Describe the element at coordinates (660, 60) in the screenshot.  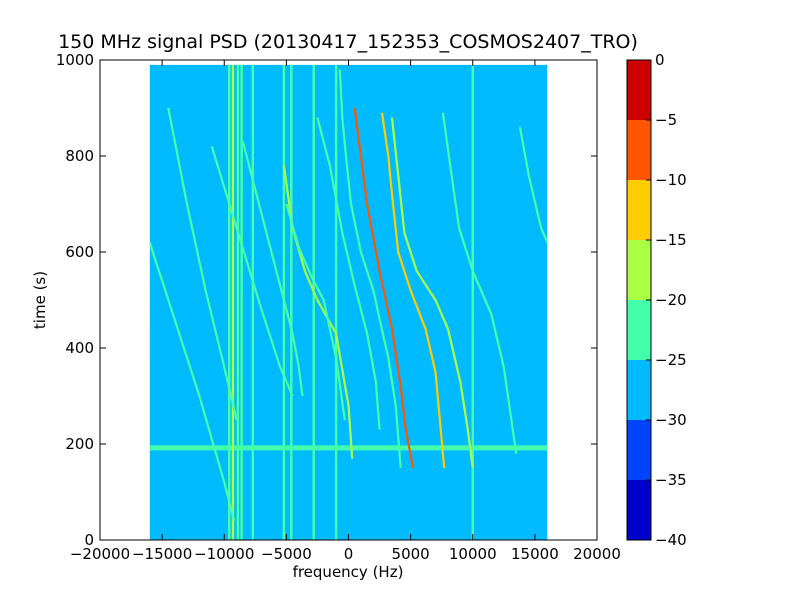
I see `colorbar-tick-label: 0` at that location.